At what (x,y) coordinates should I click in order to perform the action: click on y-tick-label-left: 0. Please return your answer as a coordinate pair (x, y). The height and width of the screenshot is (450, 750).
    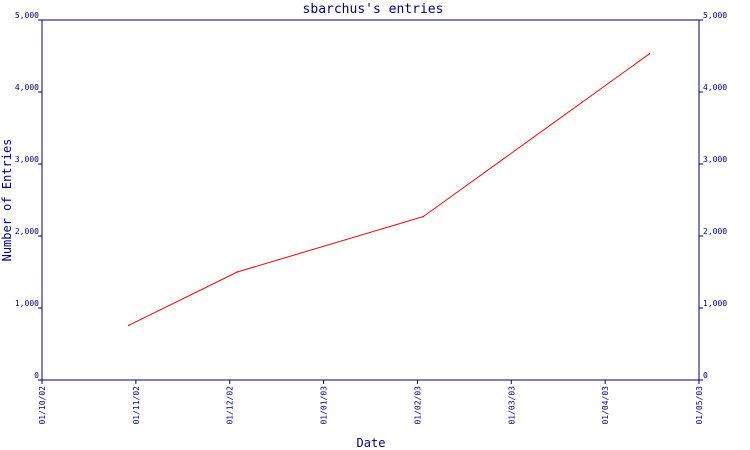
    Looking at the image, I should click on (36, 375).